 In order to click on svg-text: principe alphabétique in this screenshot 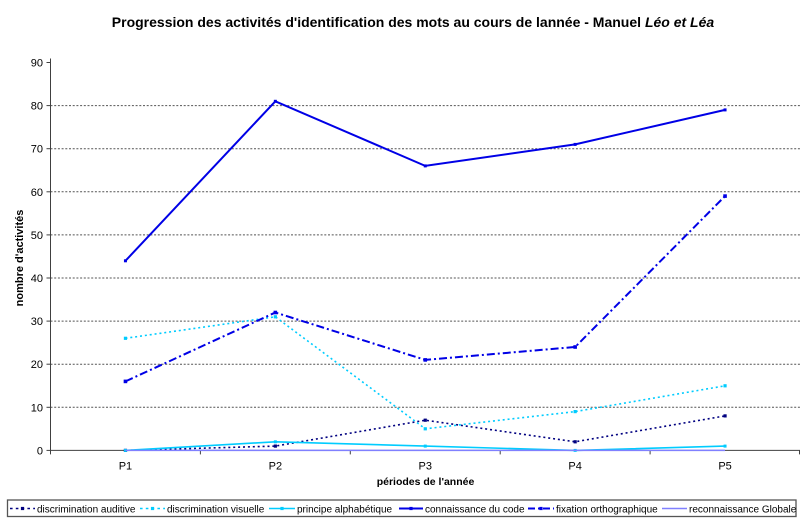, I will do `click(345, 510)`.